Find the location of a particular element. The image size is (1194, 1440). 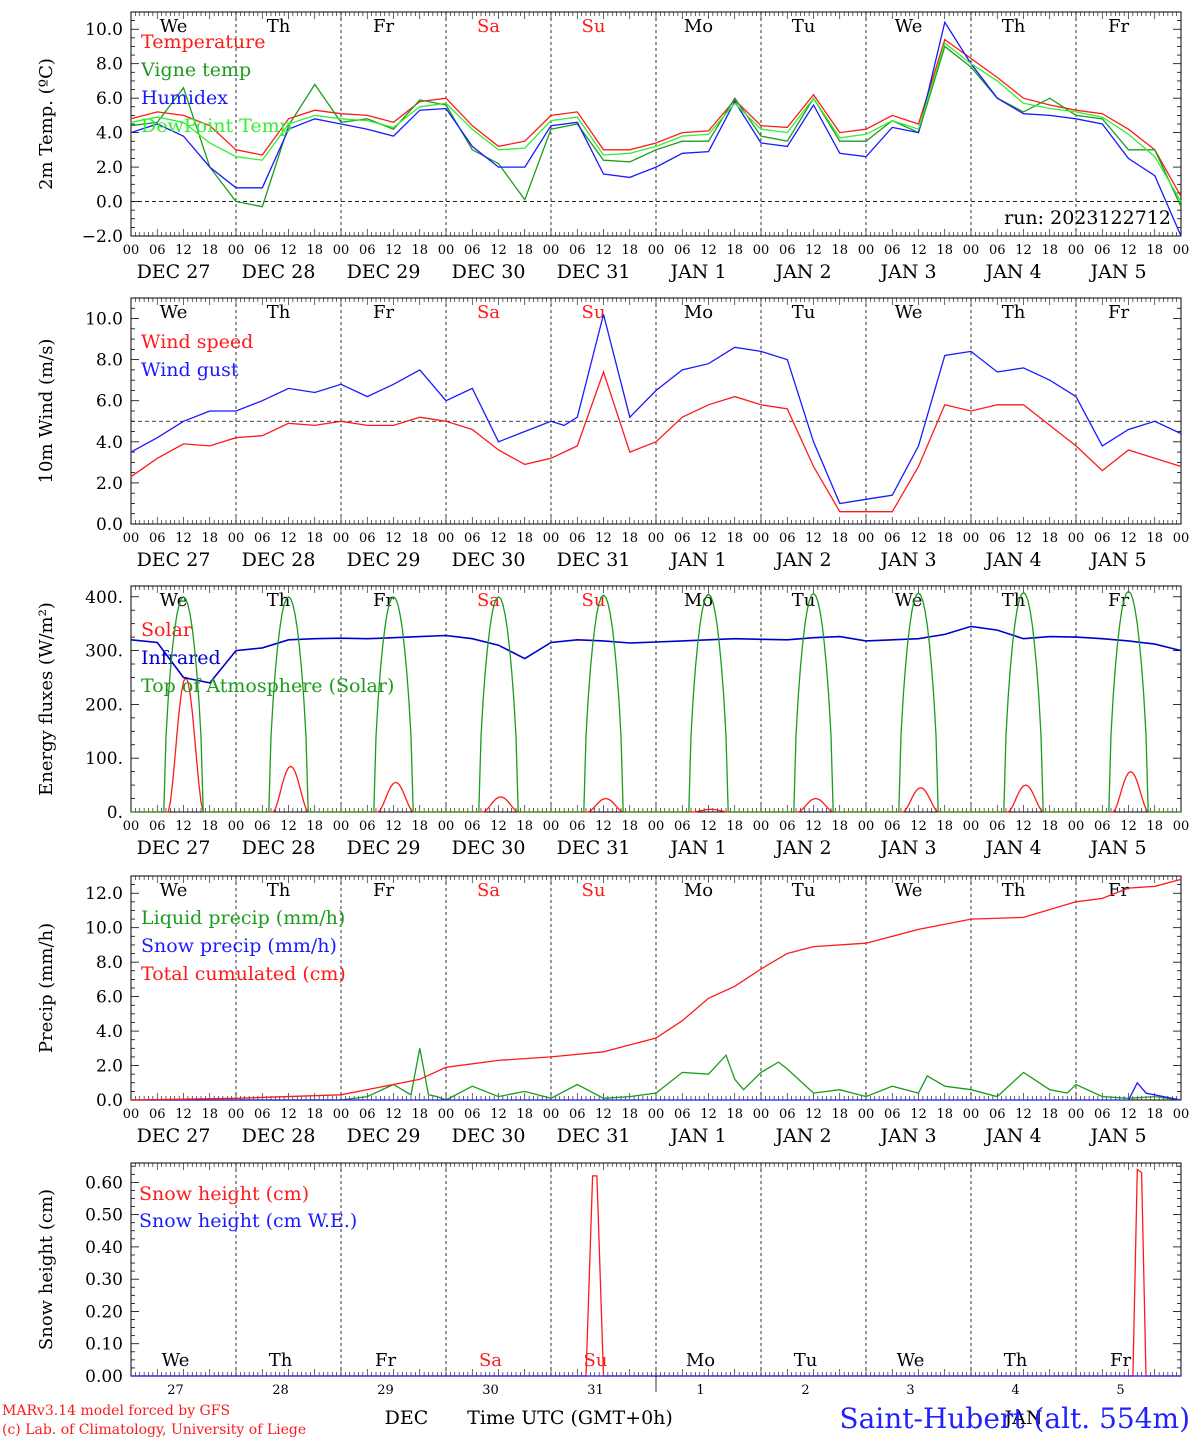

series-line-liquid-precip-mm-h- is located at coordinates (656, 1074).